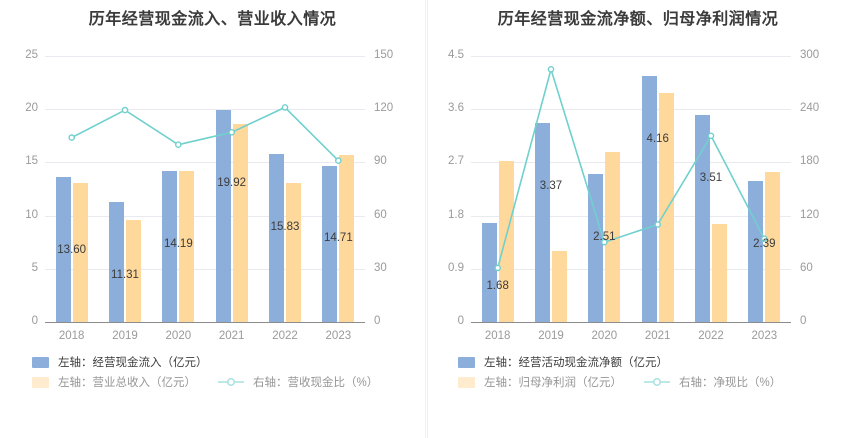 This screenshot has width=850, height=438. Describe the element at coordinates (384, 55) in the screenshot. I see `y-axis-tick-right: 150` at that location.